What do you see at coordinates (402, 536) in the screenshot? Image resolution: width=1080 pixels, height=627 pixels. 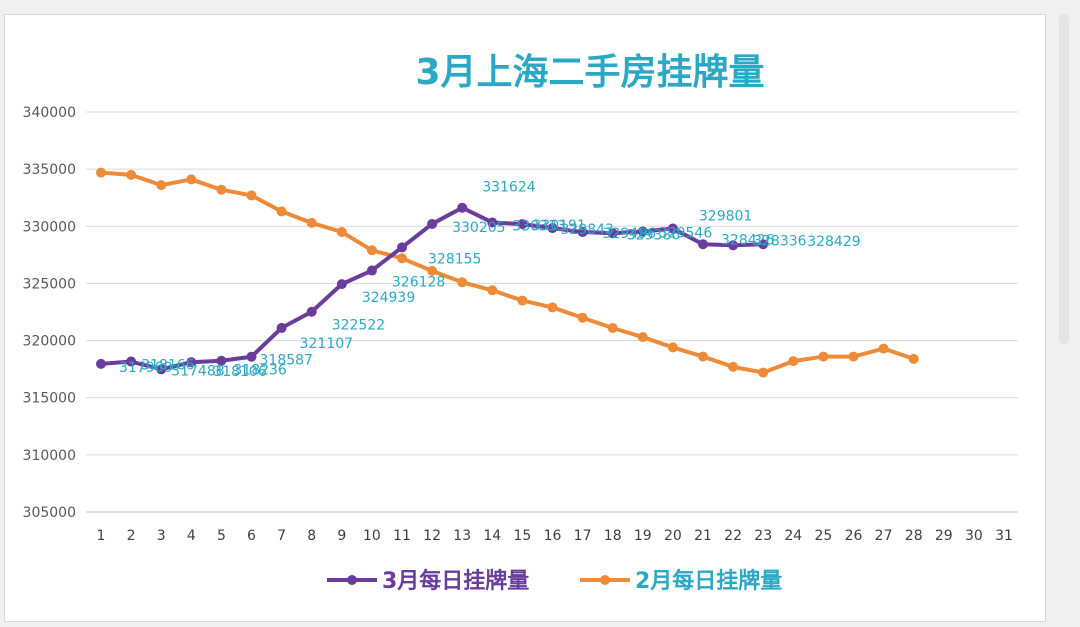 I see `x-tick-label-11: 11` at bounding box center [402, 536].